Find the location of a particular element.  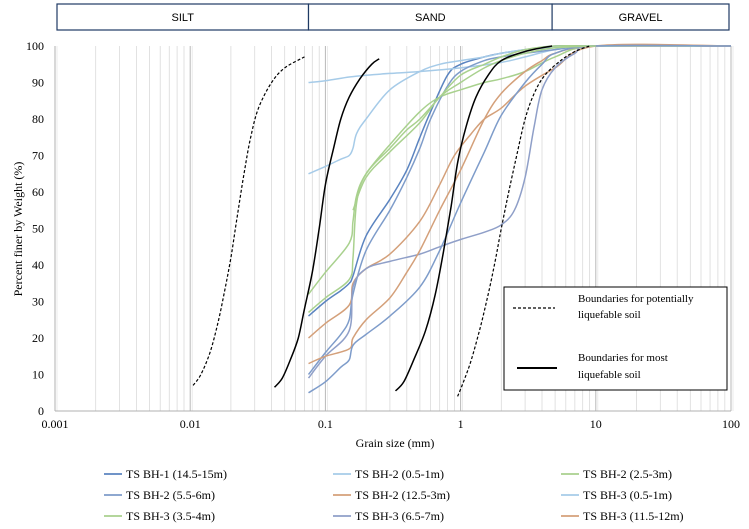

x-tick-label: 10 is located at coordinates (596, 424).